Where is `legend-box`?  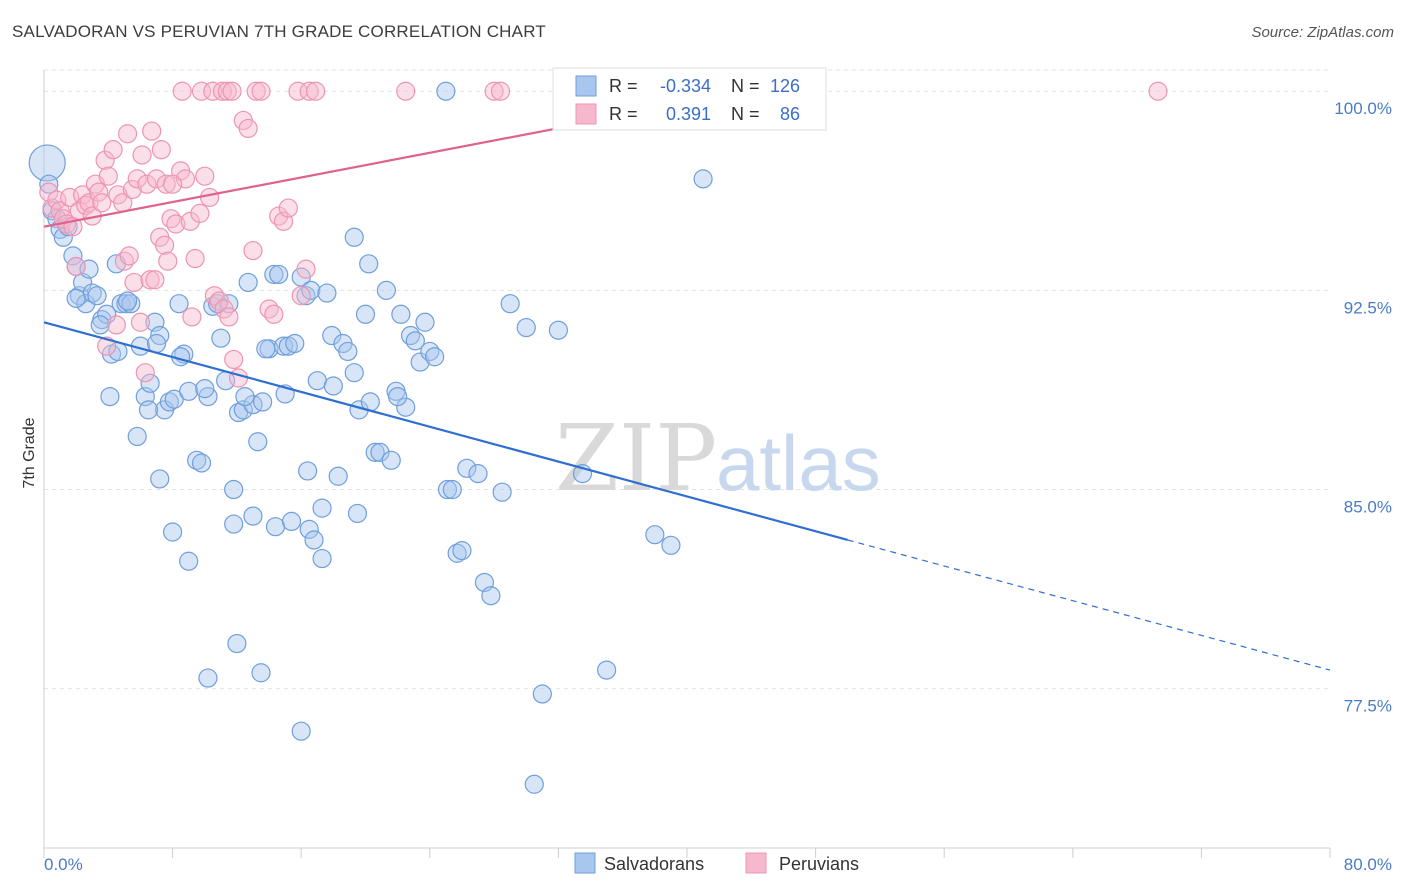
legend-box is located at coordinates (689, 99).